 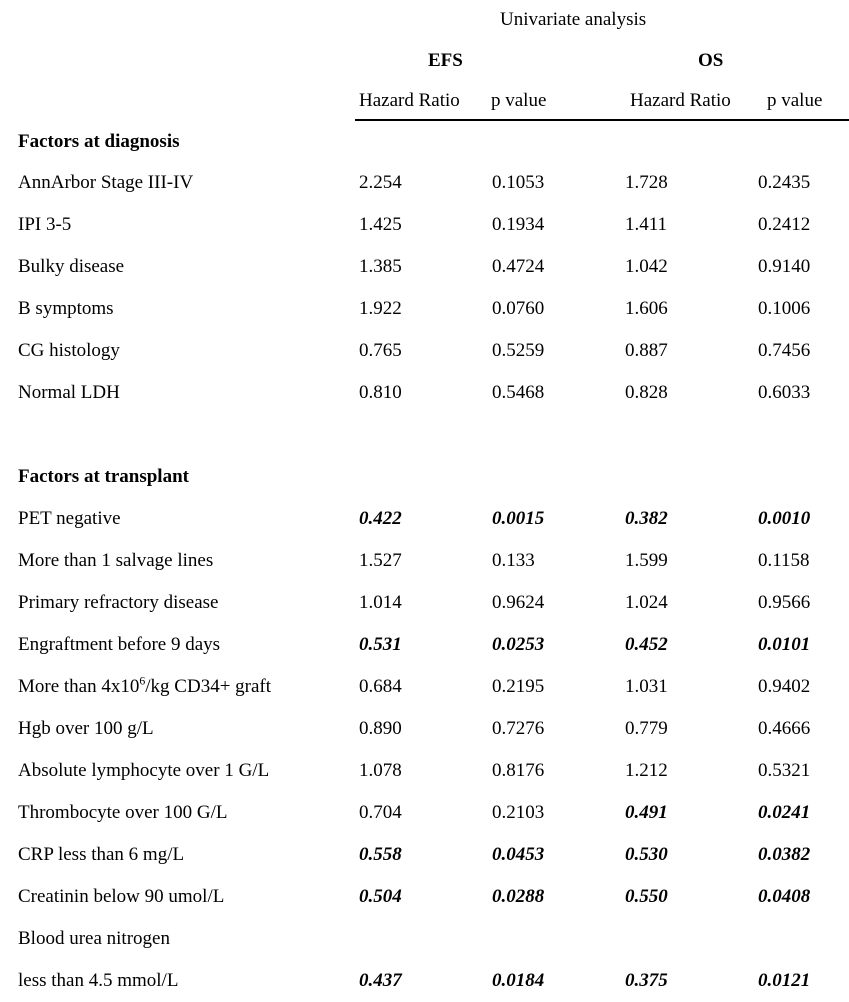 What do you see at coordinates (784, 602) in the screenshot?
I see `value-cell: 0.9566` at bounding box center [784, 602].